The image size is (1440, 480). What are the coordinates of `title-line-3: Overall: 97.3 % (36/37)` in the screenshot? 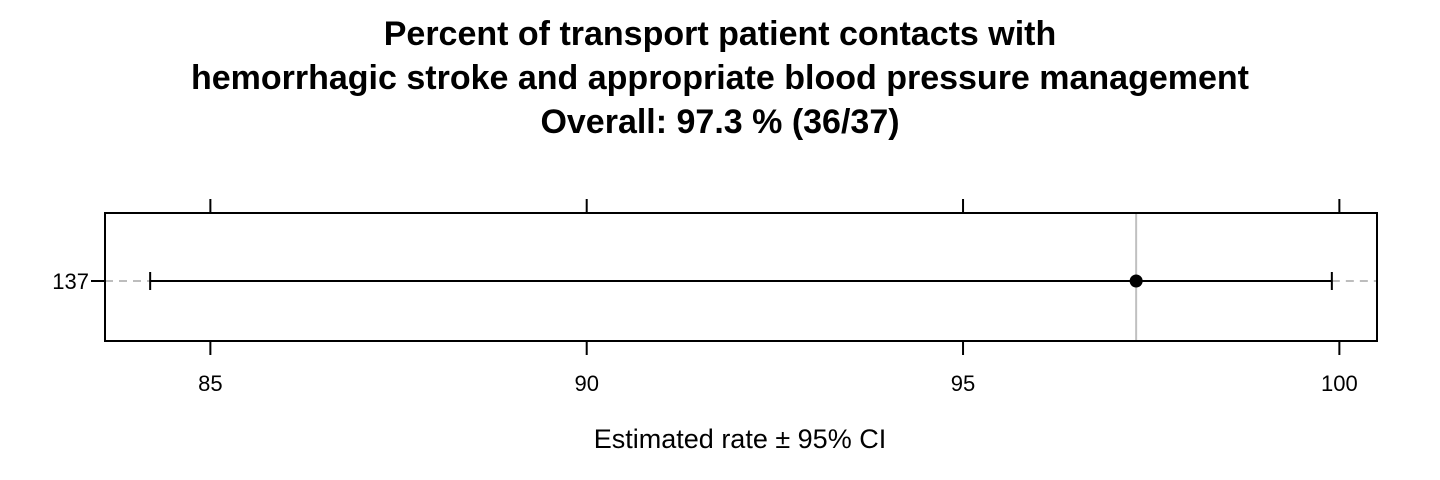 It's located at (720, 122).